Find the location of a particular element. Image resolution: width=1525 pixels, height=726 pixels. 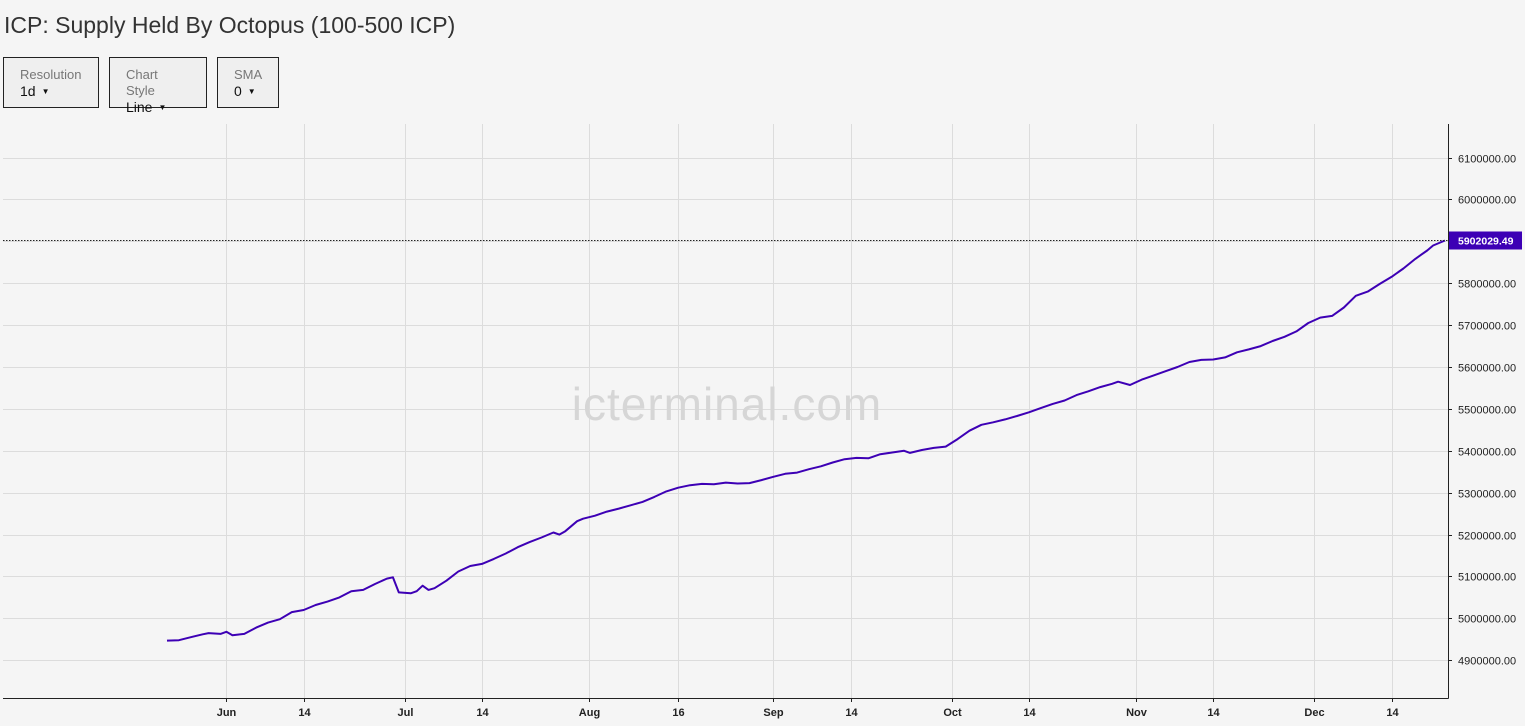

y-tick-label: 5300000.00 is located at coordinates (1487, 495).